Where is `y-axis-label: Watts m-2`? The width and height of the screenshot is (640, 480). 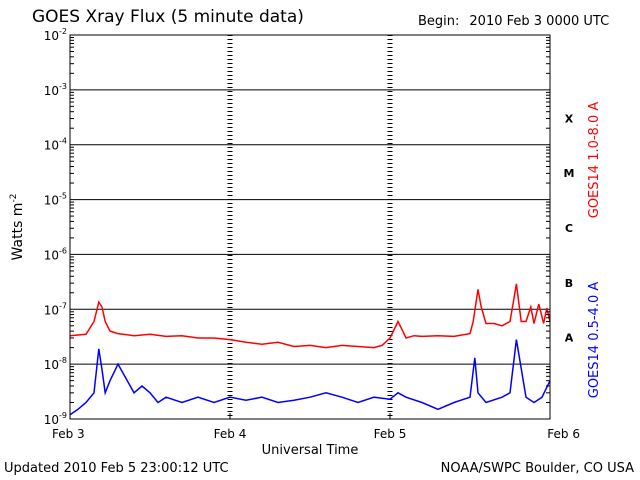 y-axis-label: Watts m-2 is located at coordinates (17, 227).